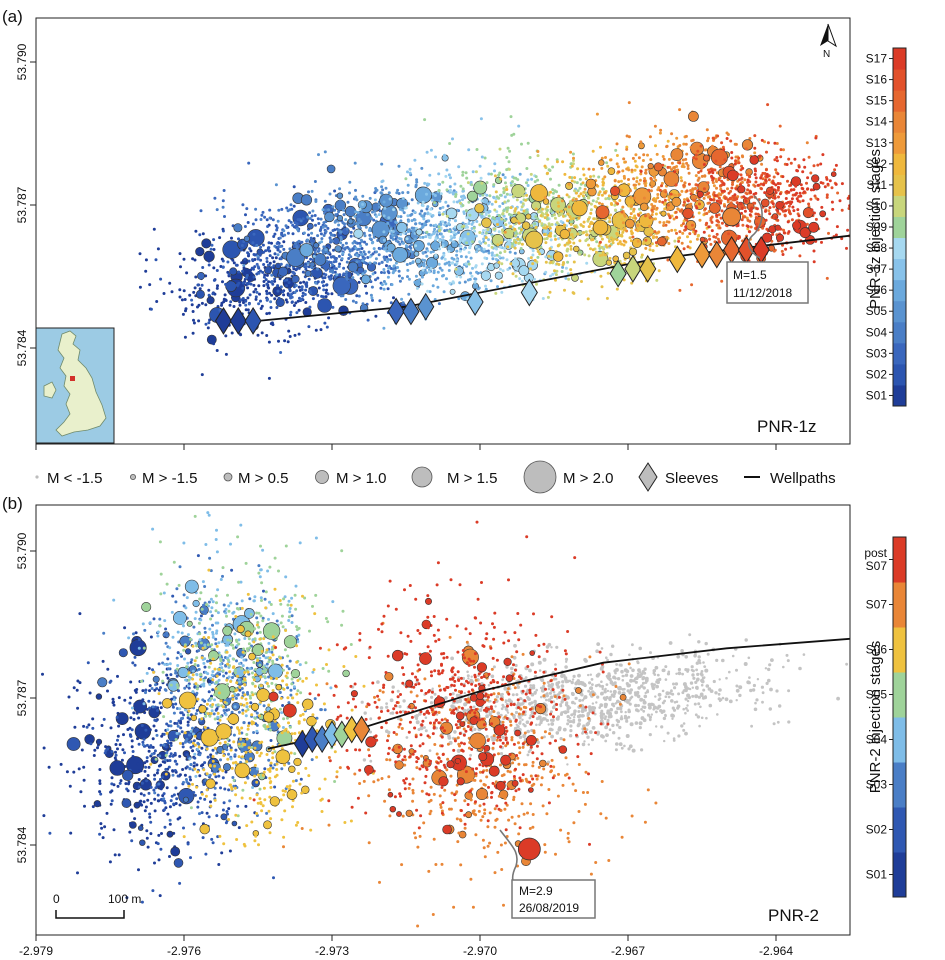 The width and height of the screenshot is (945, 960). What do you see at coordinates (253, 320) in the screenshot?
I see `sleeve-diamond` at bounding box center [253, 320].